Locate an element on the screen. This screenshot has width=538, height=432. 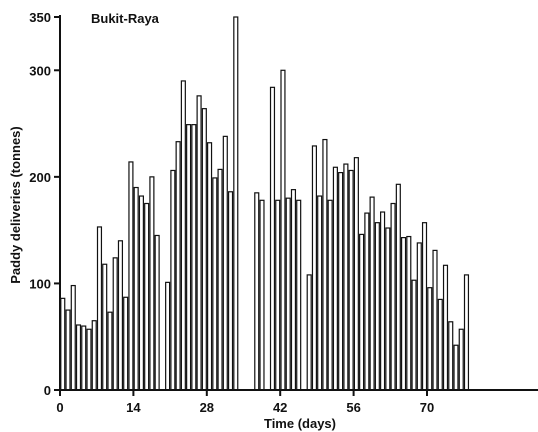
x-tick-label: 0 is located at coordinates (59, 407).